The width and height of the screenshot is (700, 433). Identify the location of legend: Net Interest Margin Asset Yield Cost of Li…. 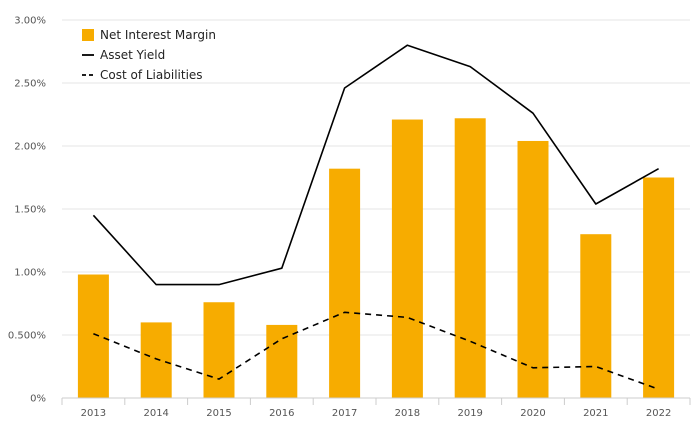
(149, 55).